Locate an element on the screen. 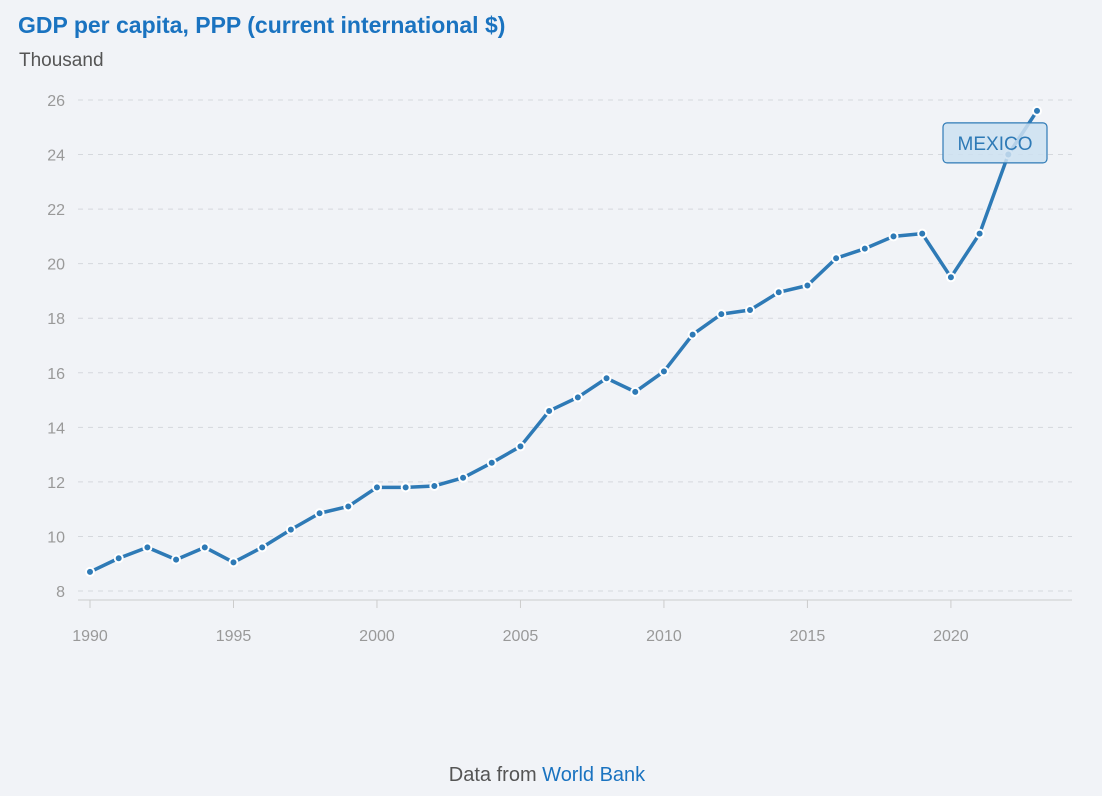 This screenshot has height=796, width=1102. y-tick-label: 14 is located at coordinates (56, 428).